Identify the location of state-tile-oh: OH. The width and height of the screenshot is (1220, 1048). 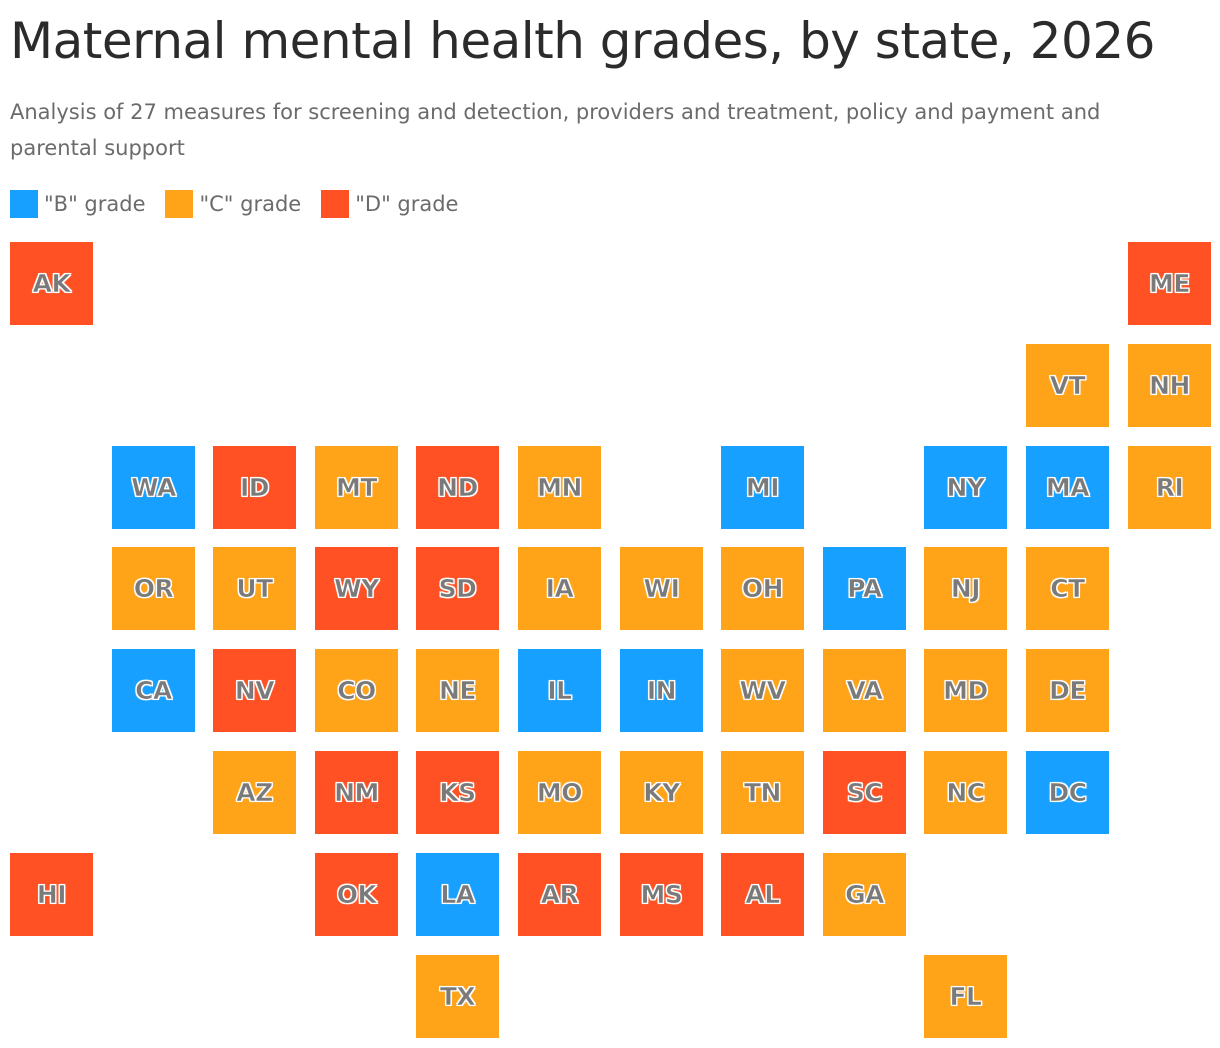
(762, 588).